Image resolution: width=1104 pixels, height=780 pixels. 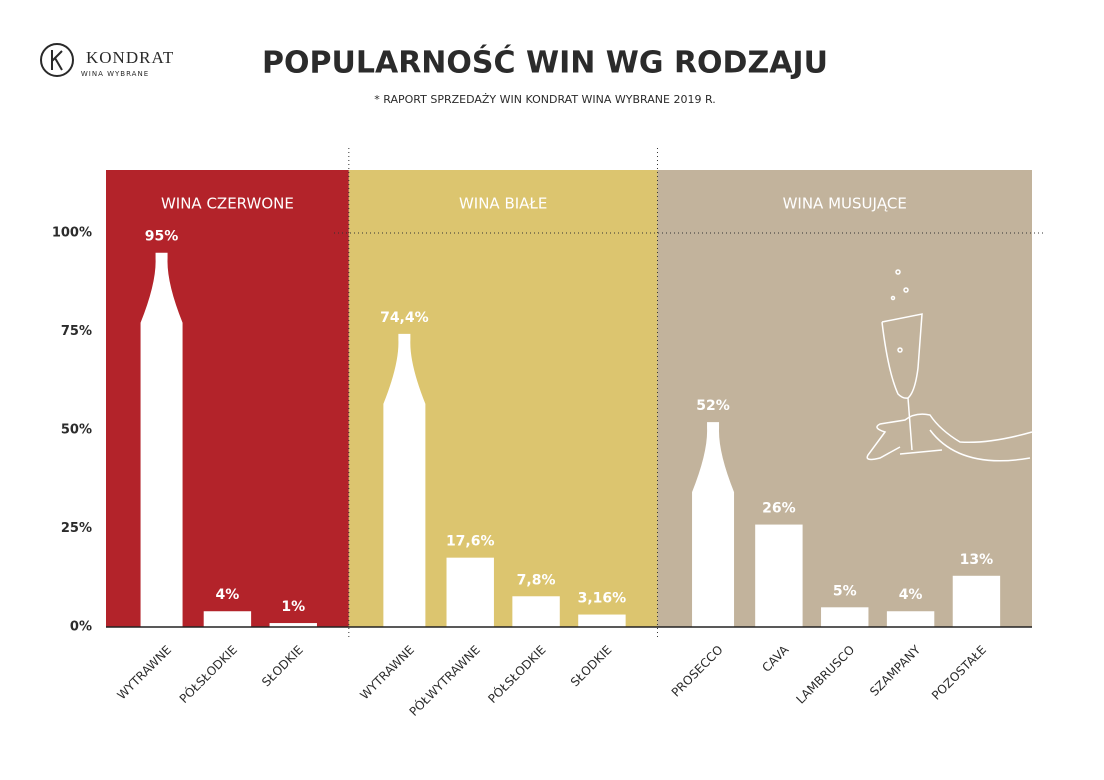 I want to click on x-tick-label: LAMBRUSCO, so click(x=825, y=675).